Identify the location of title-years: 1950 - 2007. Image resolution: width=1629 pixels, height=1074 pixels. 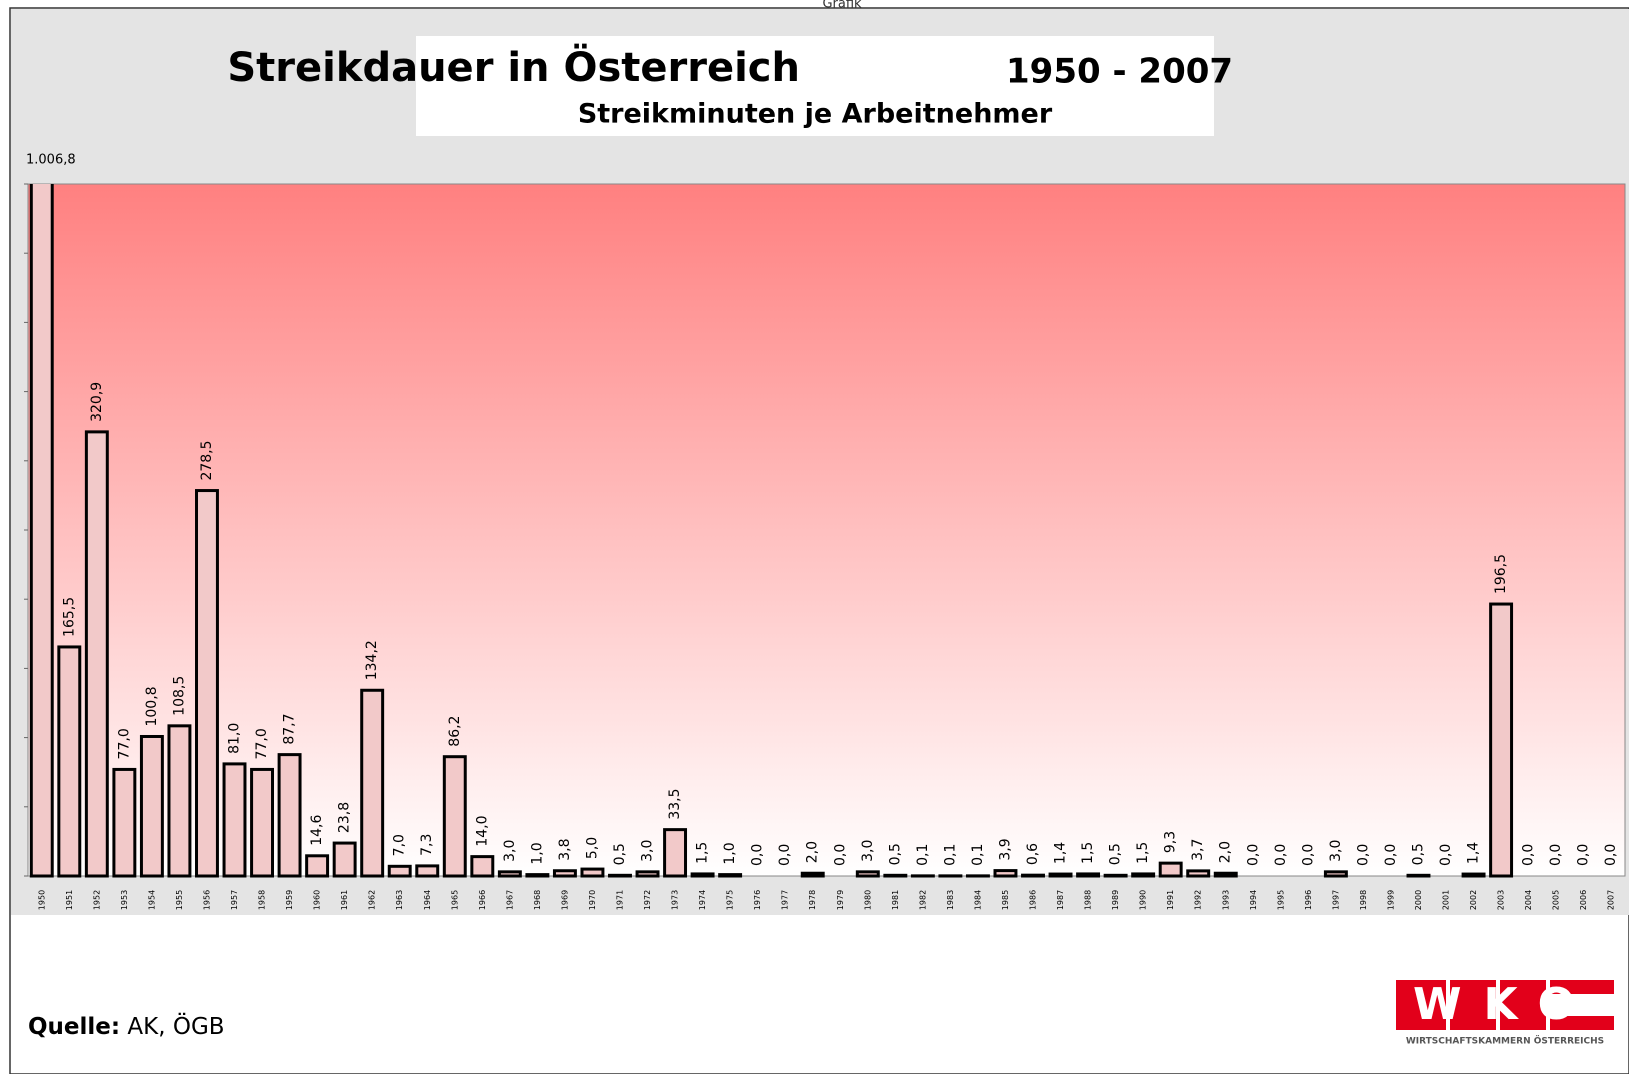
(1119, 72).